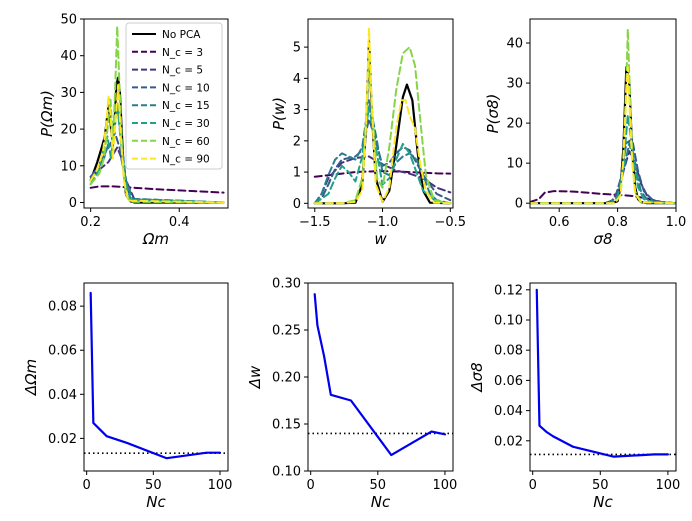 The height and width of the screenshot is (521, 692). I want to click on x-tick-label: −1.0, so click(383, 222).